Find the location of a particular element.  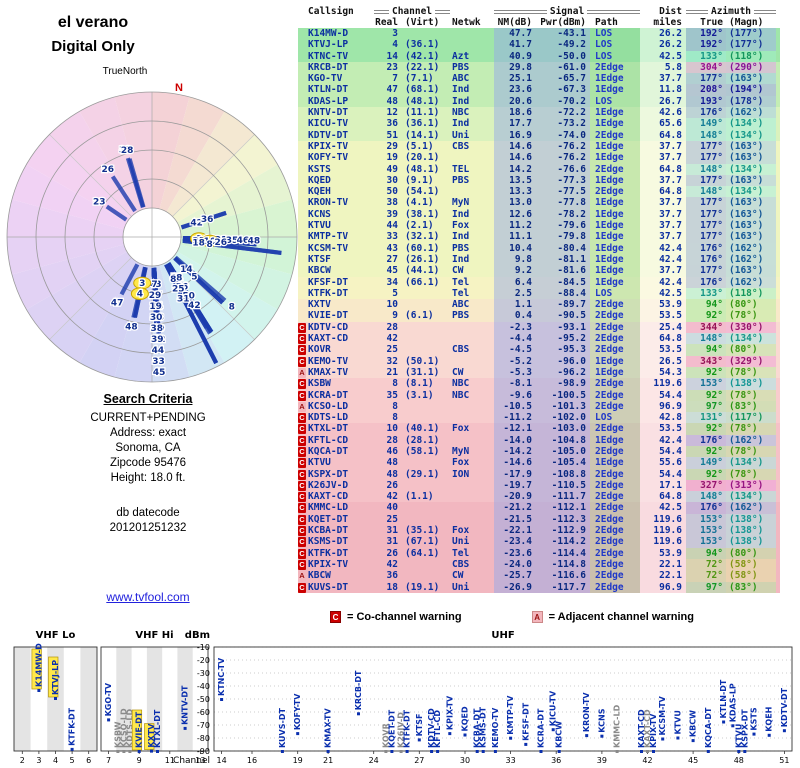

azimuth-magnetic: (78°) is located at coordinates (751, 451).